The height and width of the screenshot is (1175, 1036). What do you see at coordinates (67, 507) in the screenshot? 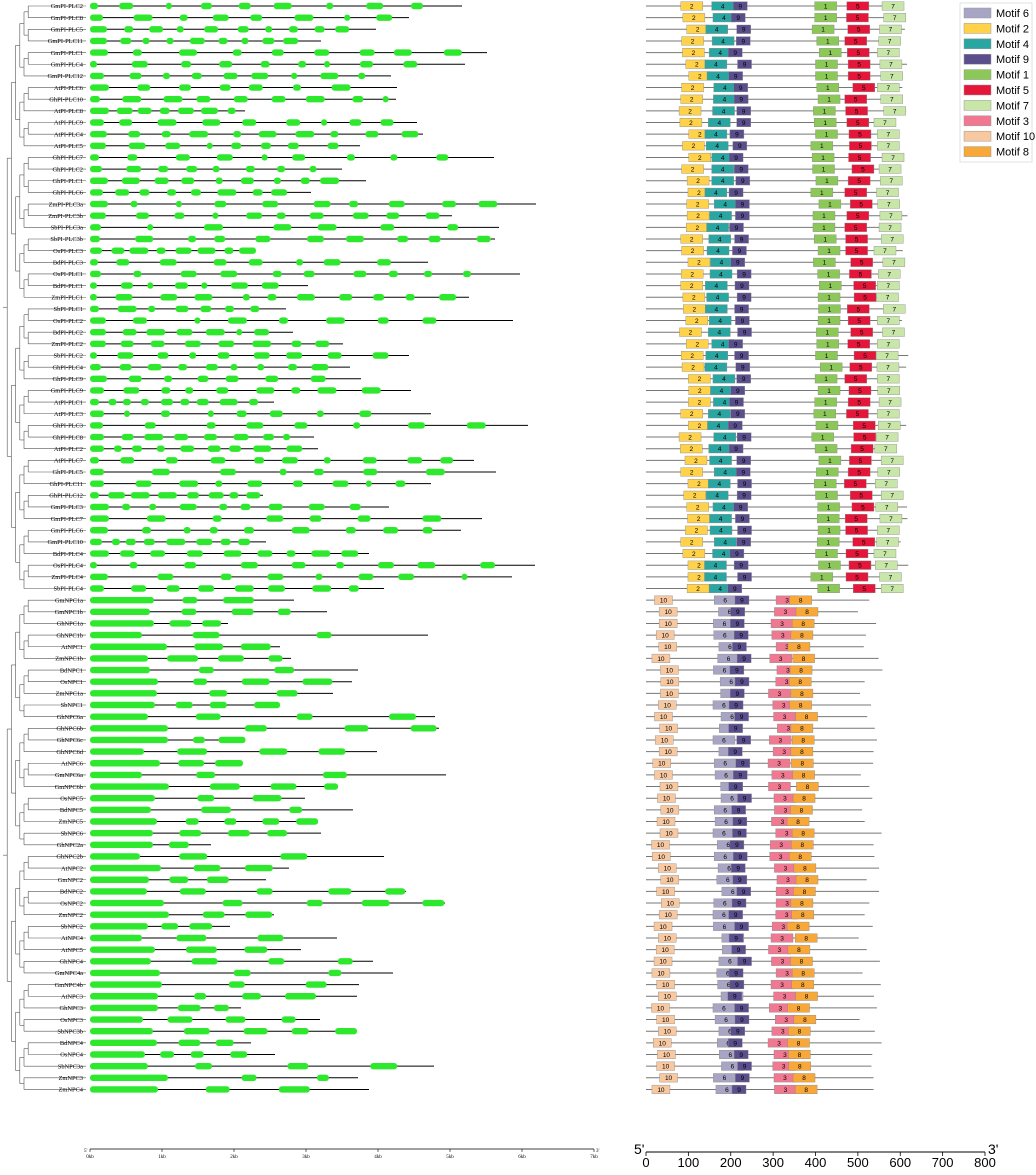
I see `gene-label: GmPI-PLC3` at bounding box center [67, 507].